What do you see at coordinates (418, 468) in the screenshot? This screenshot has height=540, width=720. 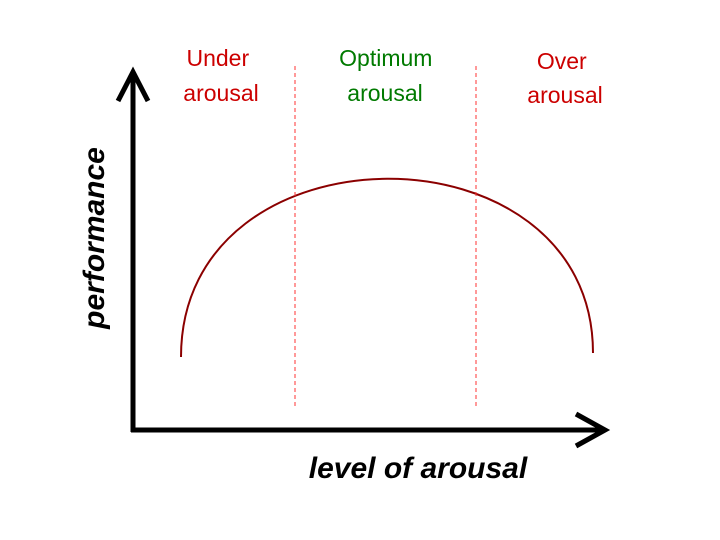 I see `x-axis-label: level of arousal` at bounding box center [418, 468].